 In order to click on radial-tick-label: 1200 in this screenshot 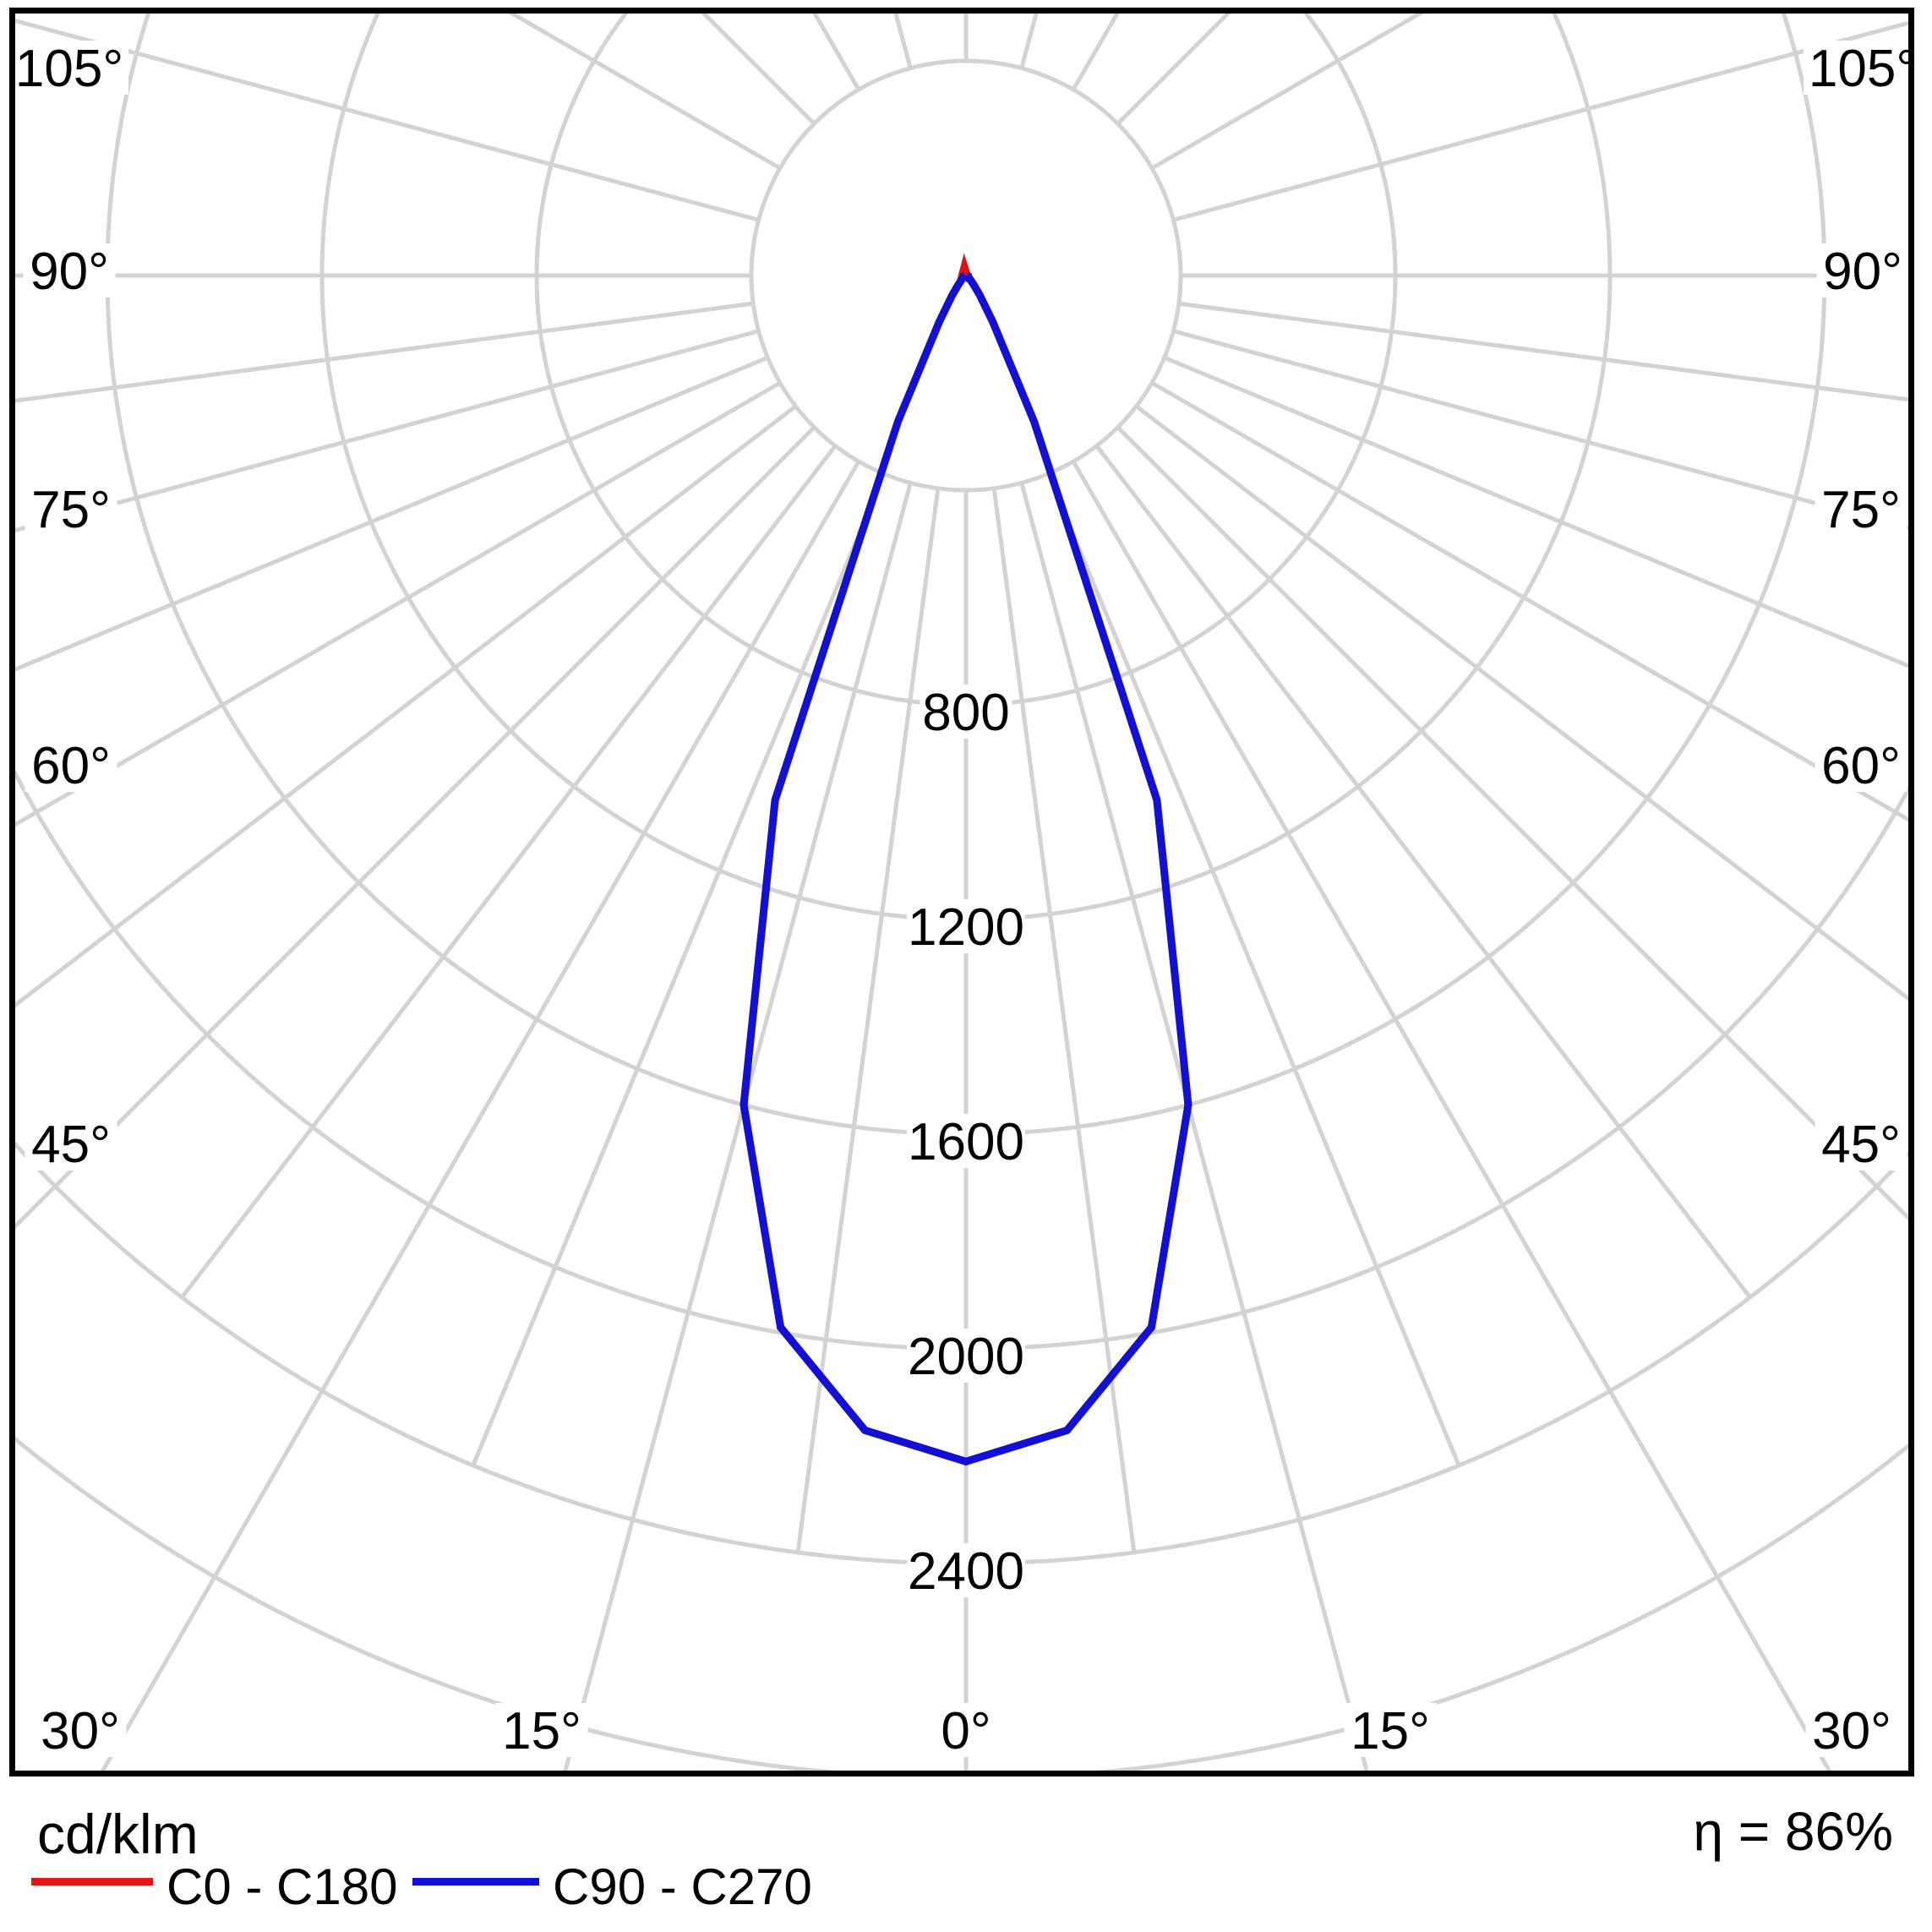, I will do `click(966, 927)`.